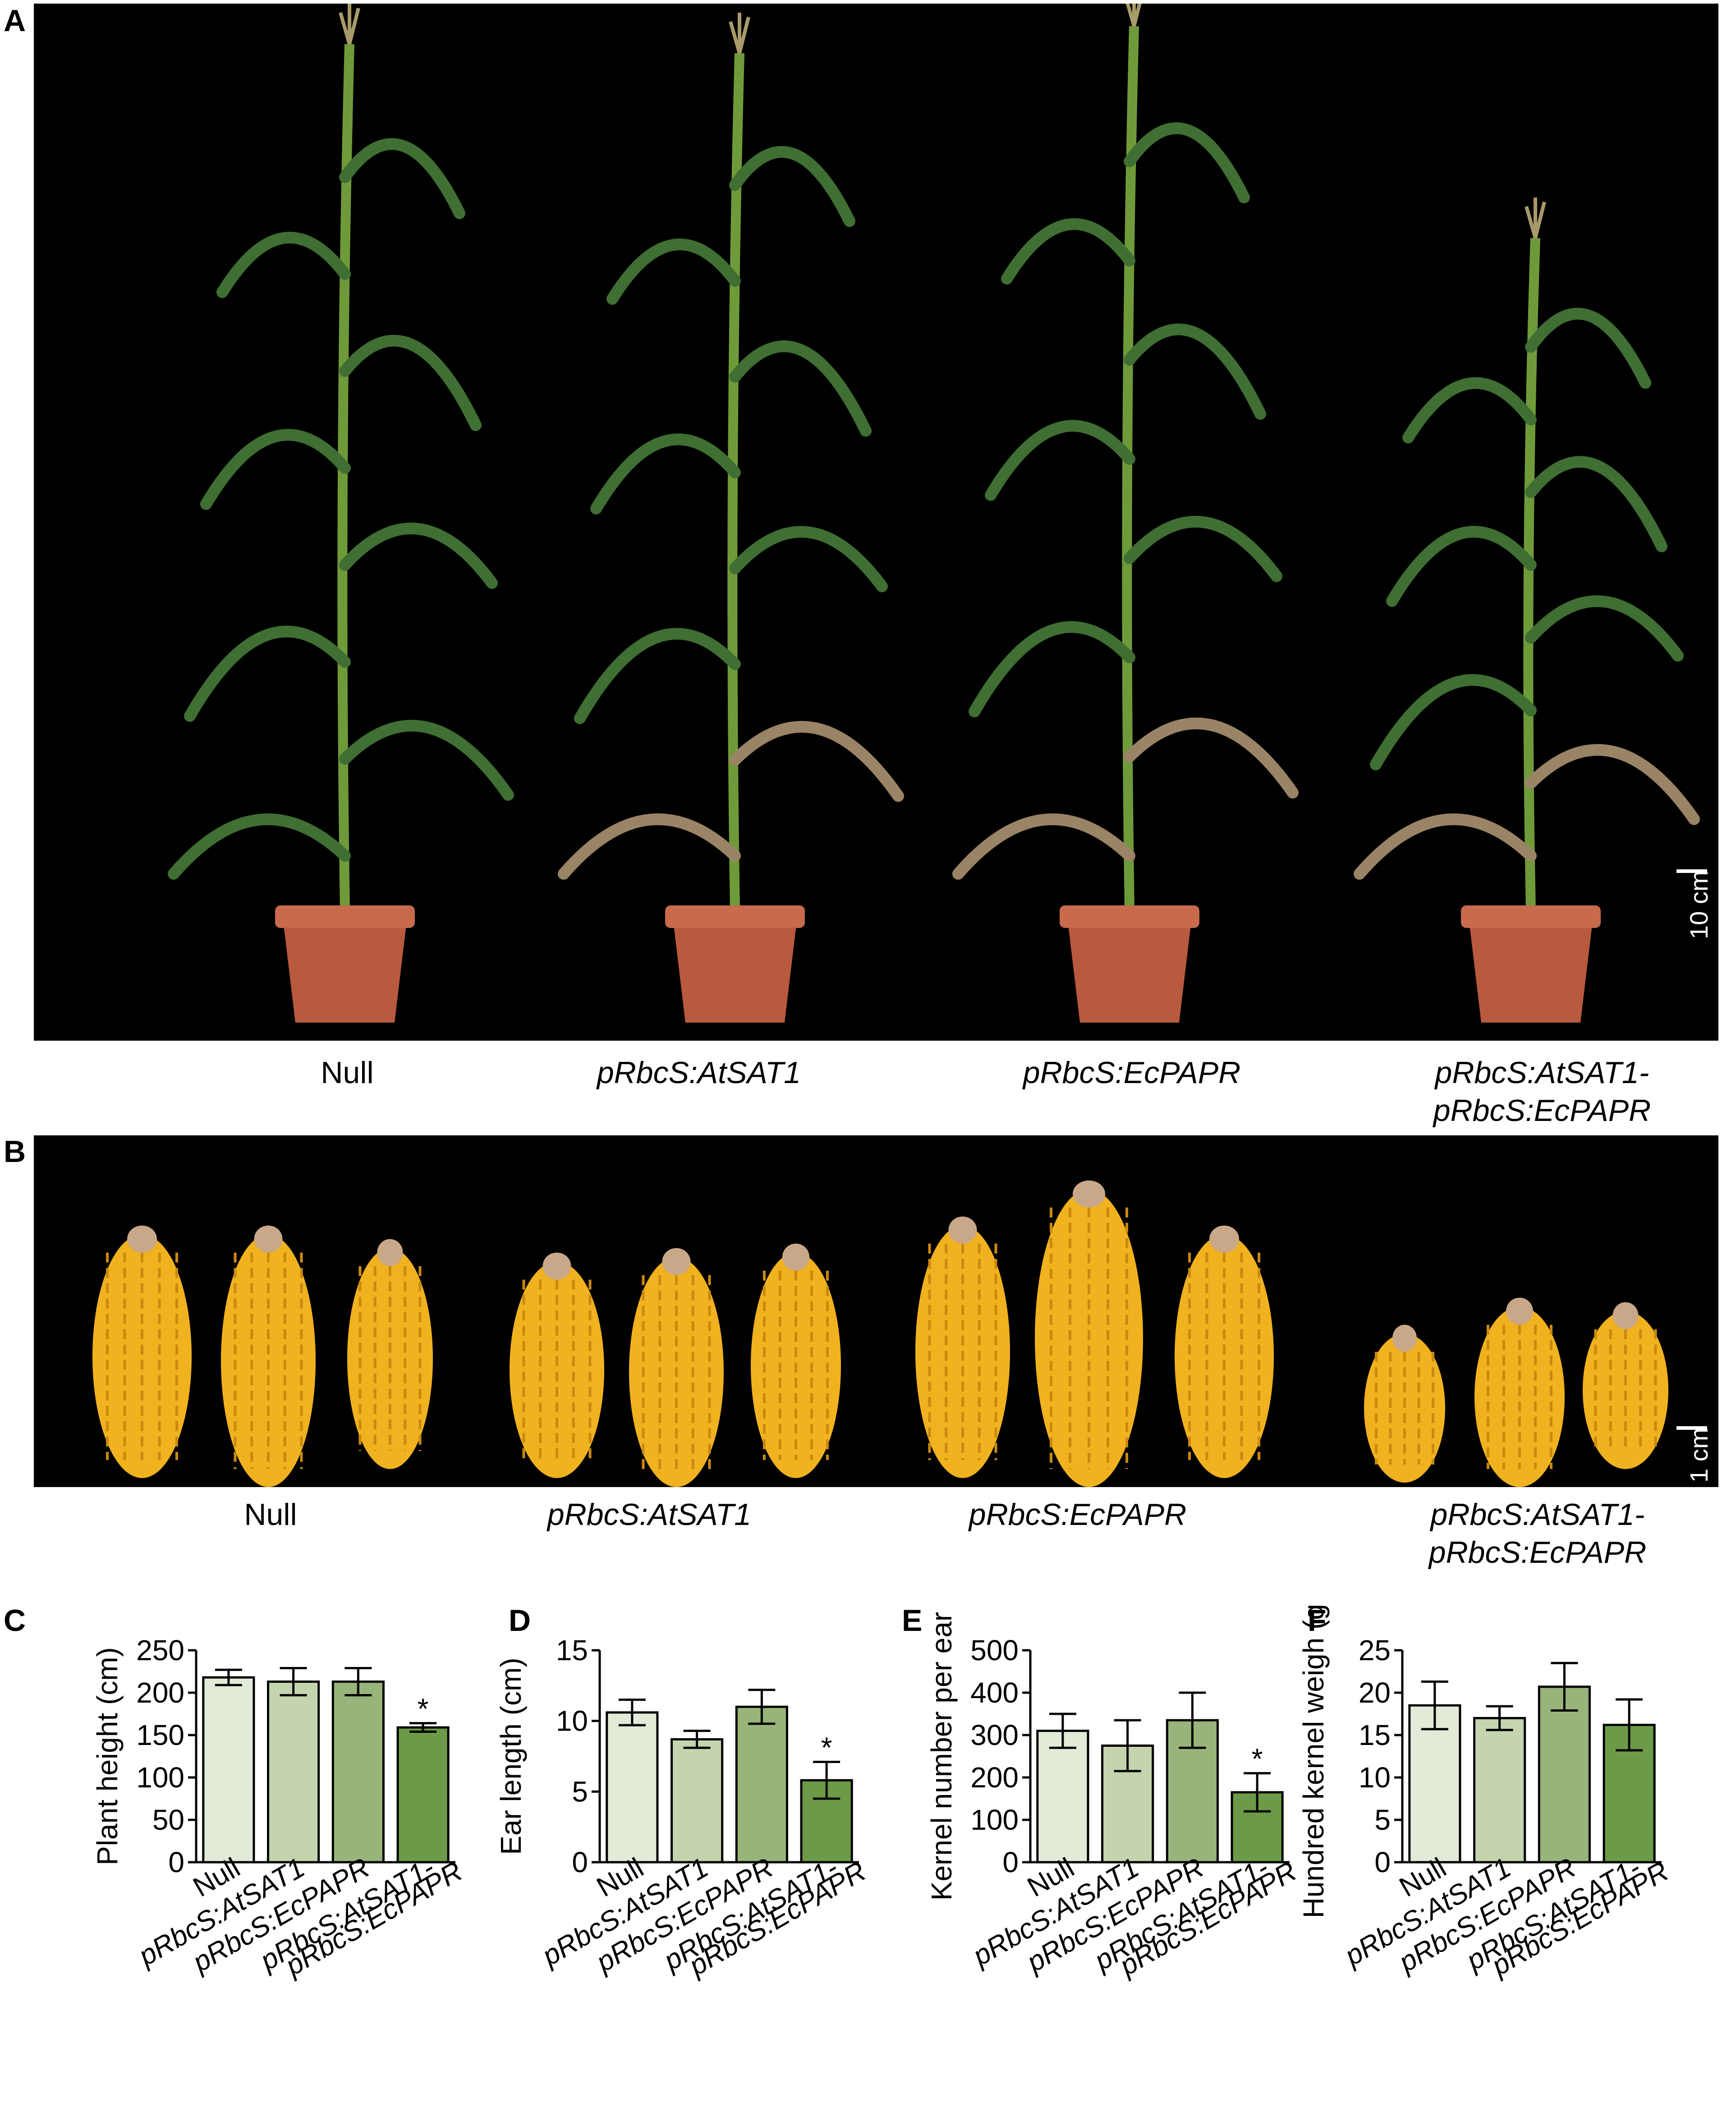  Describe the element at coordinates (1375, 1693) in the screenshot. I see `y-tick-label: 20` at that location.